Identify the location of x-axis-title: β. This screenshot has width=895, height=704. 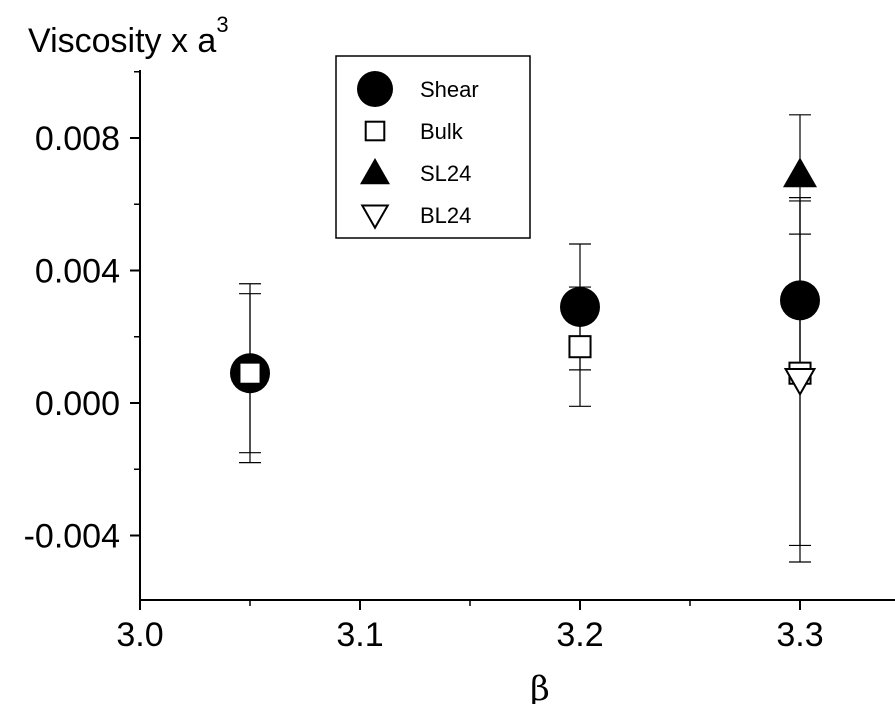
(540, 686).